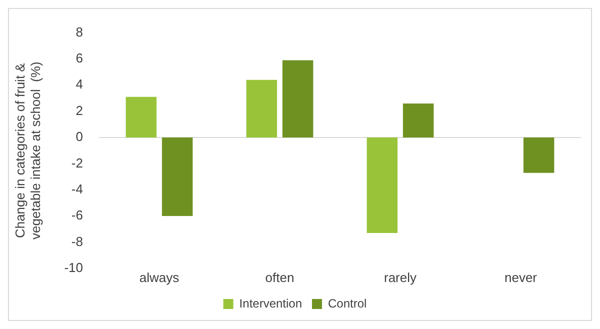  What do you see at coordinates (79, 84) in the screenshot?
I see `y-tick-label: 4` at bounding box center [79, 84].